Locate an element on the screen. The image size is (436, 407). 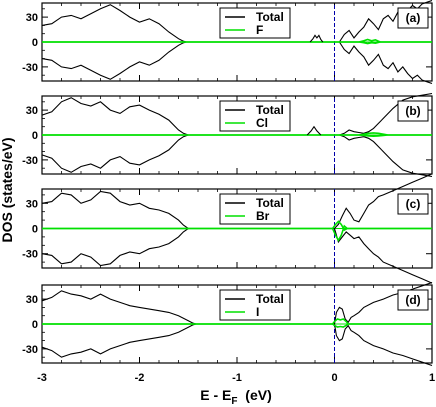
legend-label: Br is located at coordinates (263, 216).